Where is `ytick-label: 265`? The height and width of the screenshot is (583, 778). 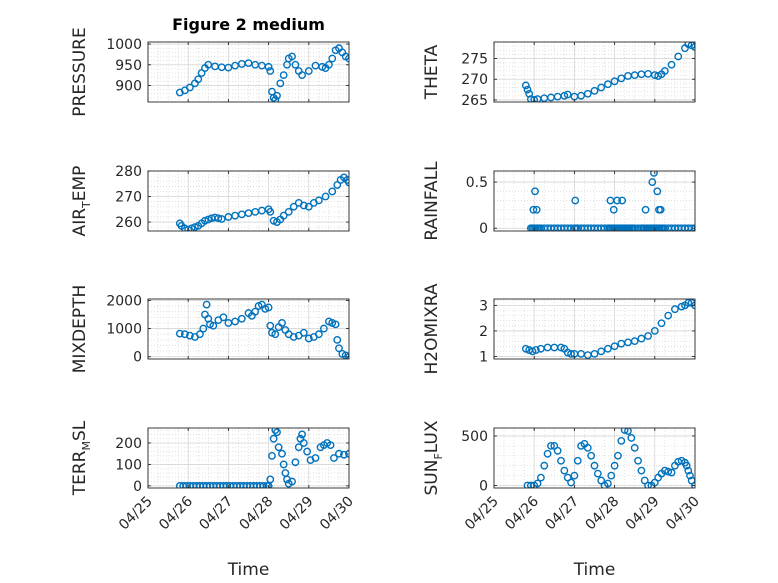 ytick-label: 265 is located at coordinates (474, 101).